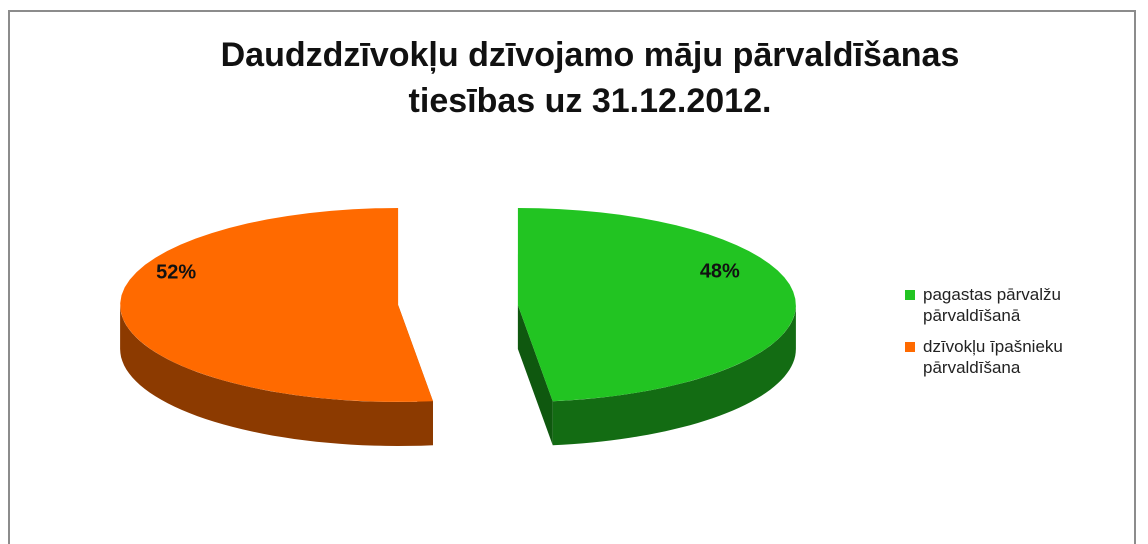 Image resolution: width=1148 pixels, height=544 pixels. What do you see at coordinates (535, 375) in the screenshot?
I see `slice-edge-wall` at bounding box center [535, 375].